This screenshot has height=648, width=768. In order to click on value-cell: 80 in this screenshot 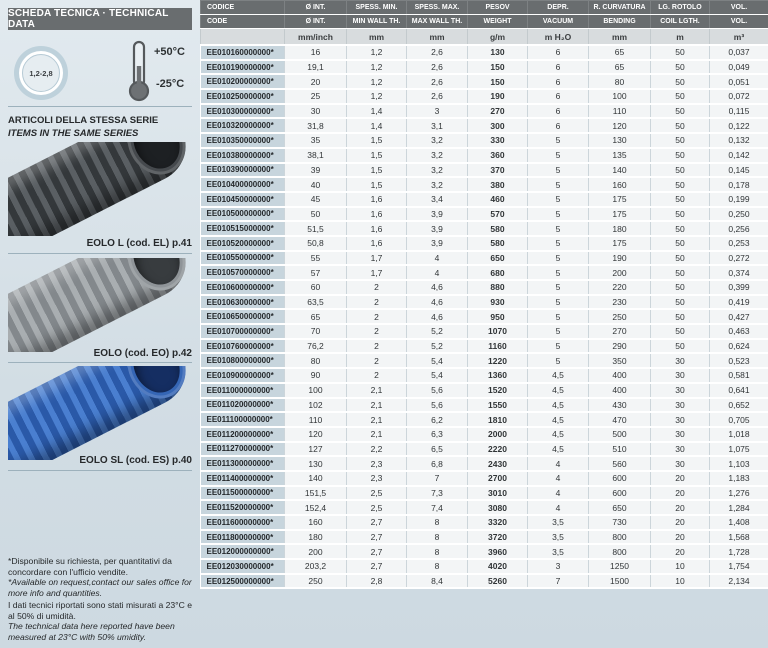, I will do `click(619, 82)`.